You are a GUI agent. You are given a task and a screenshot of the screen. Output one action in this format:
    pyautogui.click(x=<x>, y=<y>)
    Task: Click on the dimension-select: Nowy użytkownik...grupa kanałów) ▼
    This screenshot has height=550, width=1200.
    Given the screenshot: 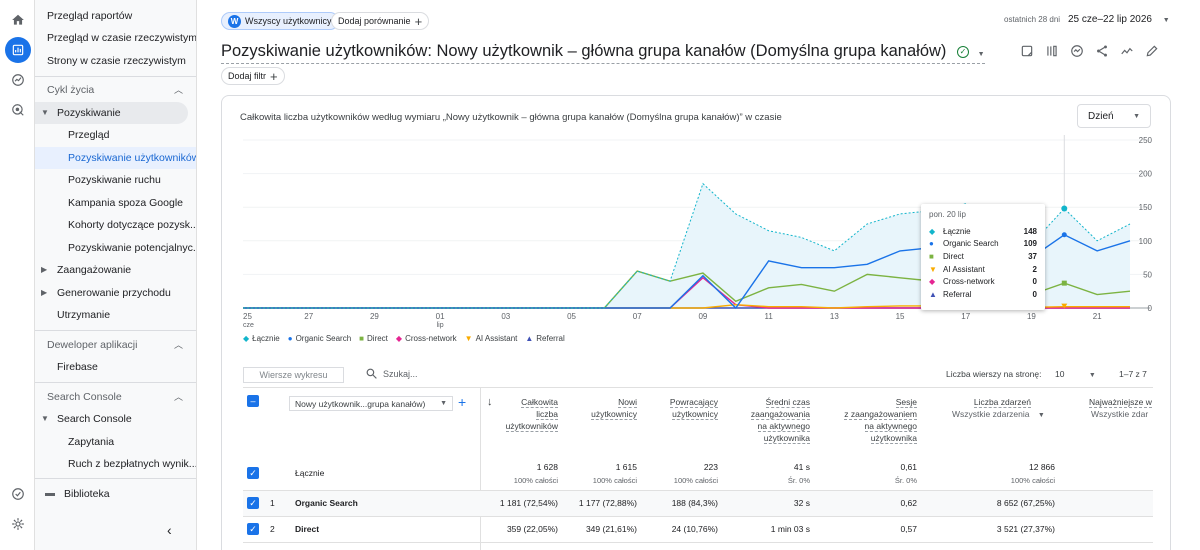 What is the action you would take?
    pyautogui.click(x=371, y=403)
    